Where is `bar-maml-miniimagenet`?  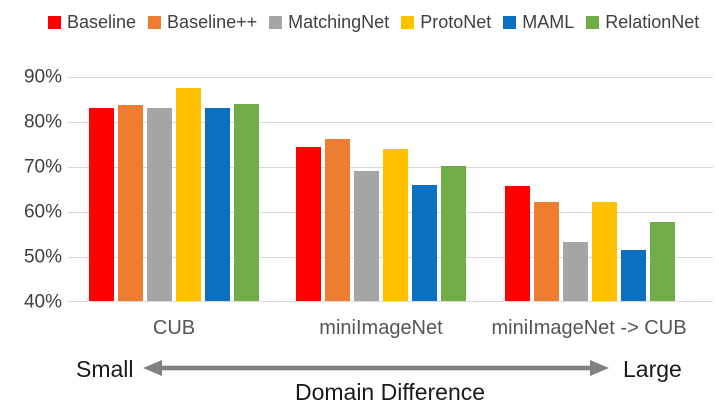 bar-maml-miniimagenet is located at coordinates (424, 243).